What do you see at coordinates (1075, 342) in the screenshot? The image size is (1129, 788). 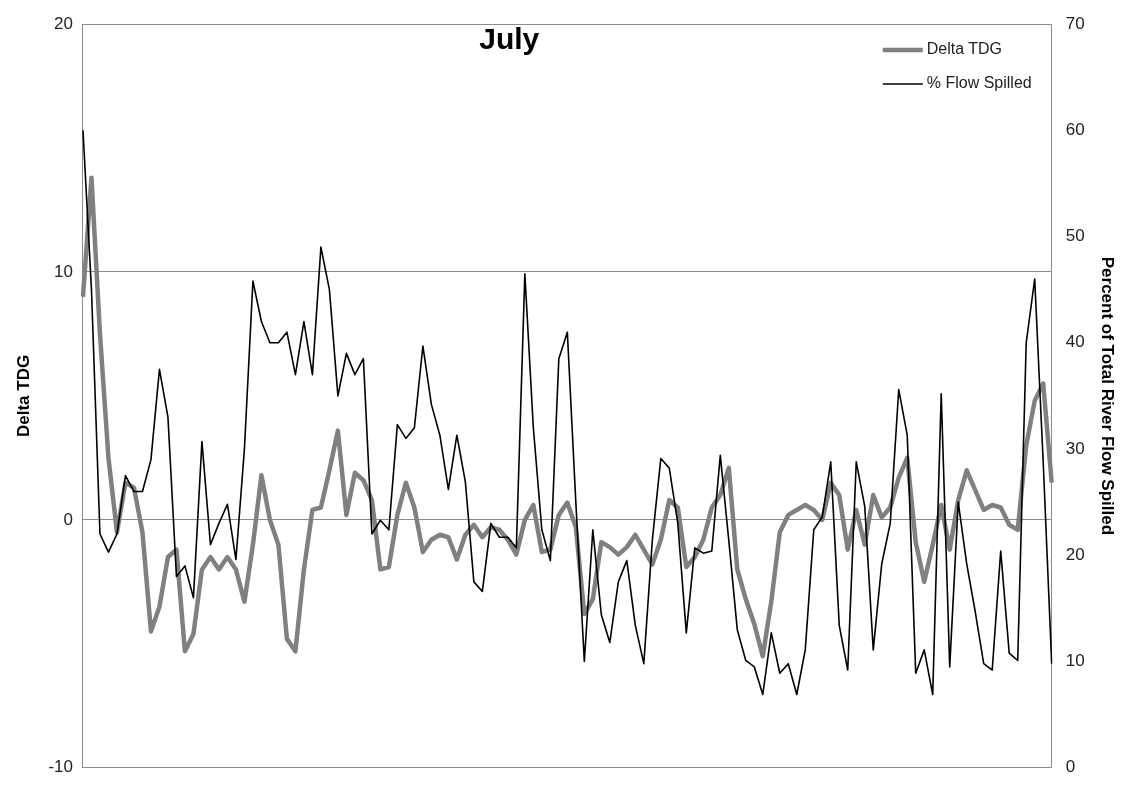 I see `y2-tick-label: 40` at bounding box center [1075, 342].